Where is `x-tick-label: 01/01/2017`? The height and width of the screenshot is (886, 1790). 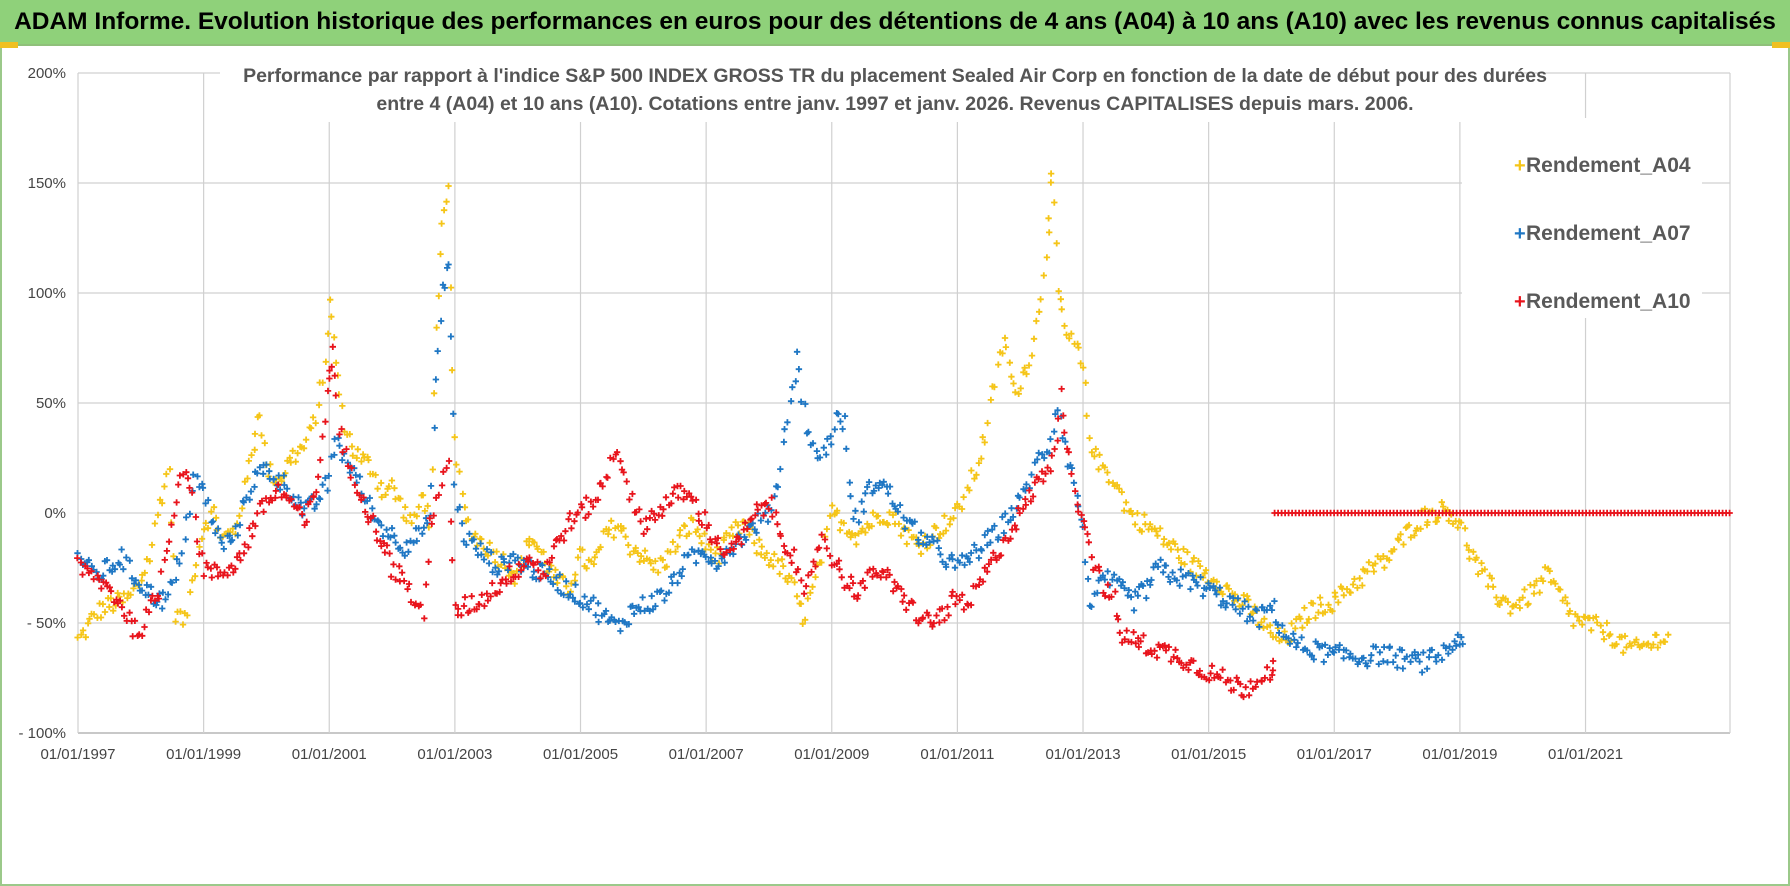
x-tick-label: 01/01/2017 is located at coordinates (1334, 754).